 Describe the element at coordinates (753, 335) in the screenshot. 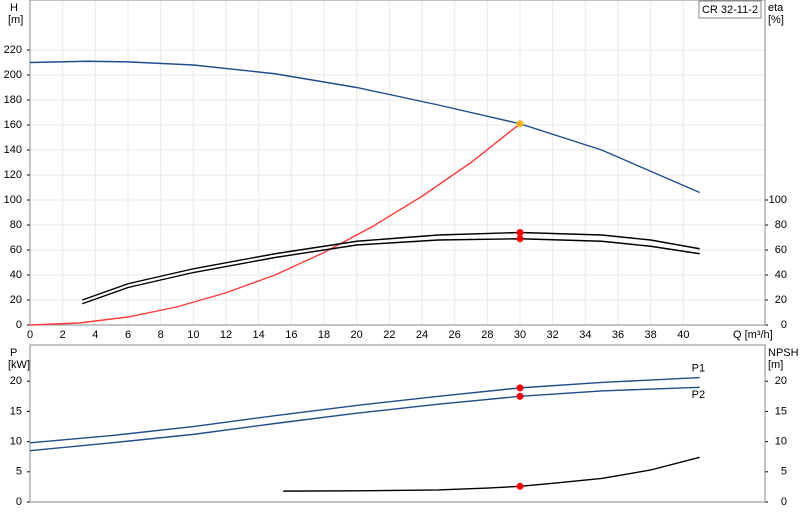

I see `x-axis-label: Q [m³/h]` at that location.